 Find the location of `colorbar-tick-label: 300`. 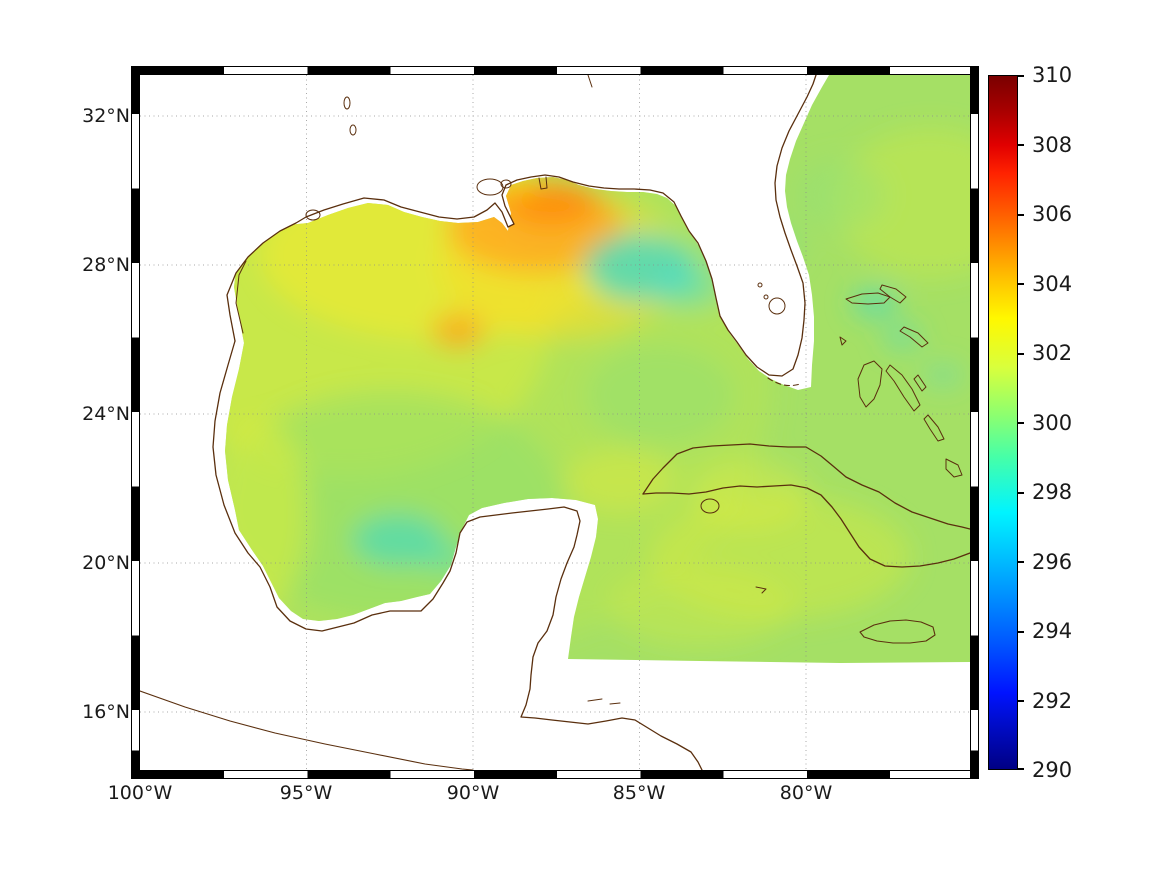

colorbar-tick-label: 300 is located at coordinates (1052, 422).